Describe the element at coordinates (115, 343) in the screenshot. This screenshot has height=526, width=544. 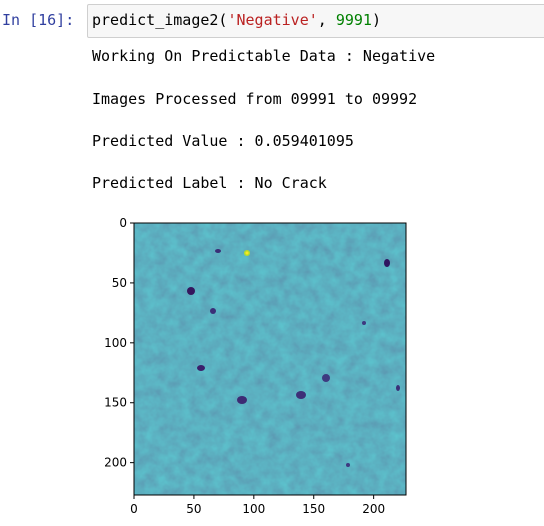
I see `y-tick-label: 100` at that location.